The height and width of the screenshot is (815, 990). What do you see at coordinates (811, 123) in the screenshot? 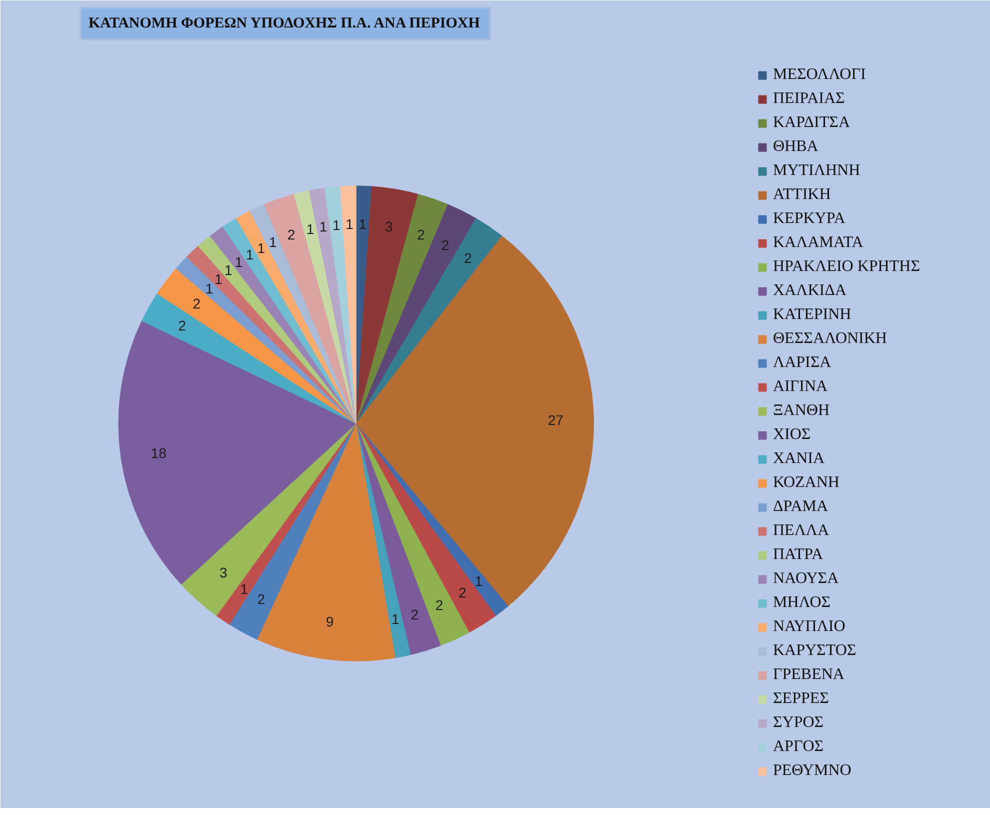
I see `legend-label: ΚΑΡΔΙΤΣΑ` at bounding box center [811, 123].